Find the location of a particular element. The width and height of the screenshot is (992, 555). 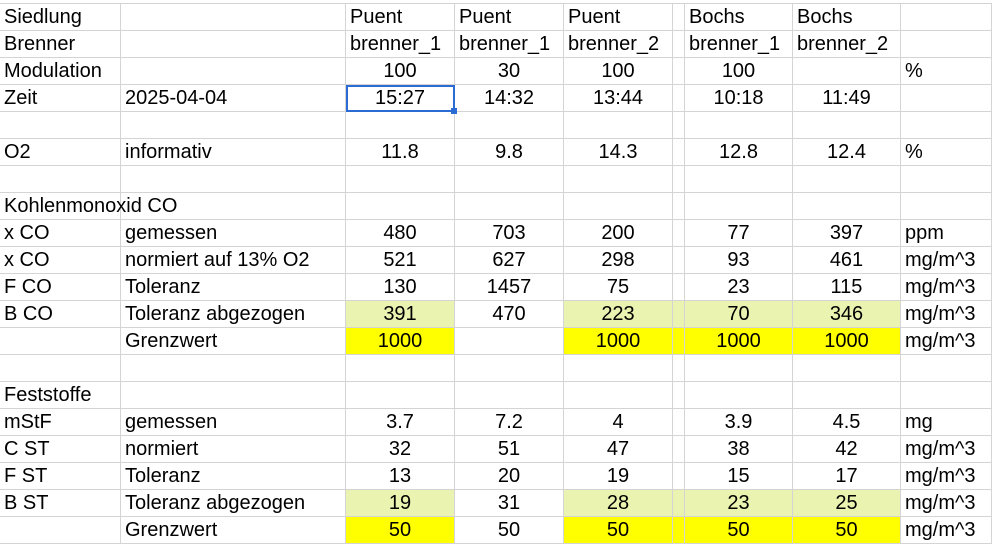

table-cell: 200 is located at coordinates (618, 233).